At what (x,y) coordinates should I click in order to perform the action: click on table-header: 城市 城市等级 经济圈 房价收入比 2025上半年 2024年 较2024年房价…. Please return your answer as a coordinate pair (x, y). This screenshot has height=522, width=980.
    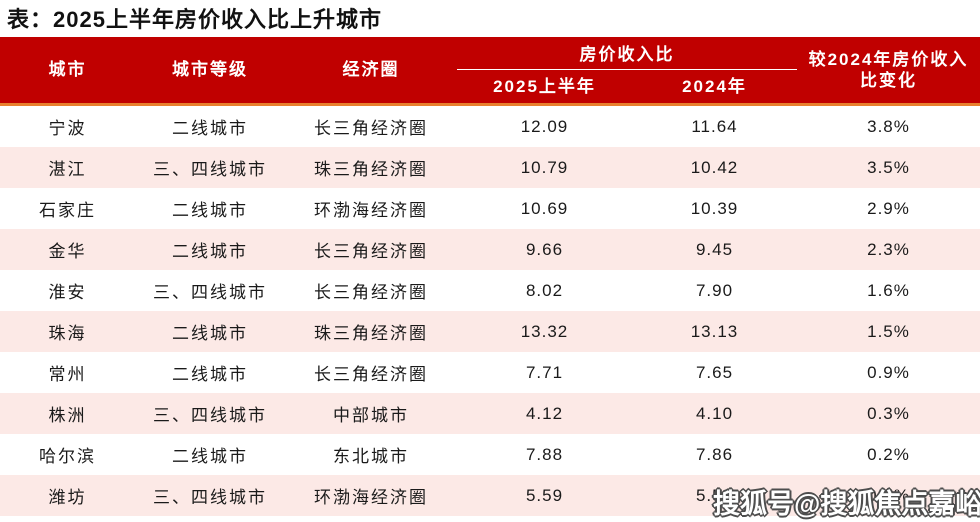
    Looking at the image, I should click on (490, 71).